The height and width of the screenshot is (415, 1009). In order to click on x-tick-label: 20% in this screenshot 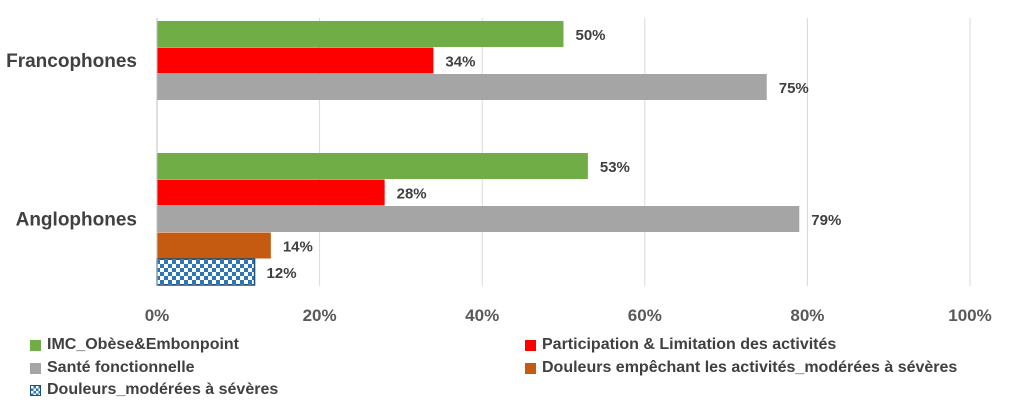, I will do `click(320, 315)`.